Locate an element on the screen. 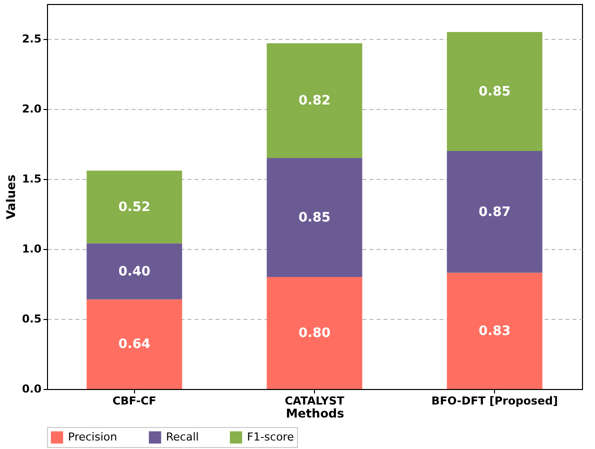  data-label: 0.83 is located at coordinates (494, 331).